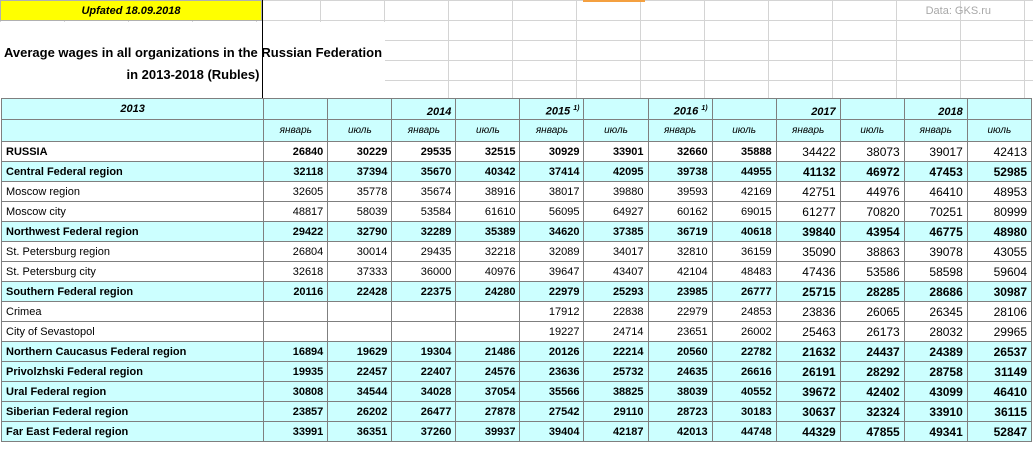  What do you see at coordinates (808, 151) in the screenshot?
I see `wage-value-cell: 34422` at bounding box center [808, 151].